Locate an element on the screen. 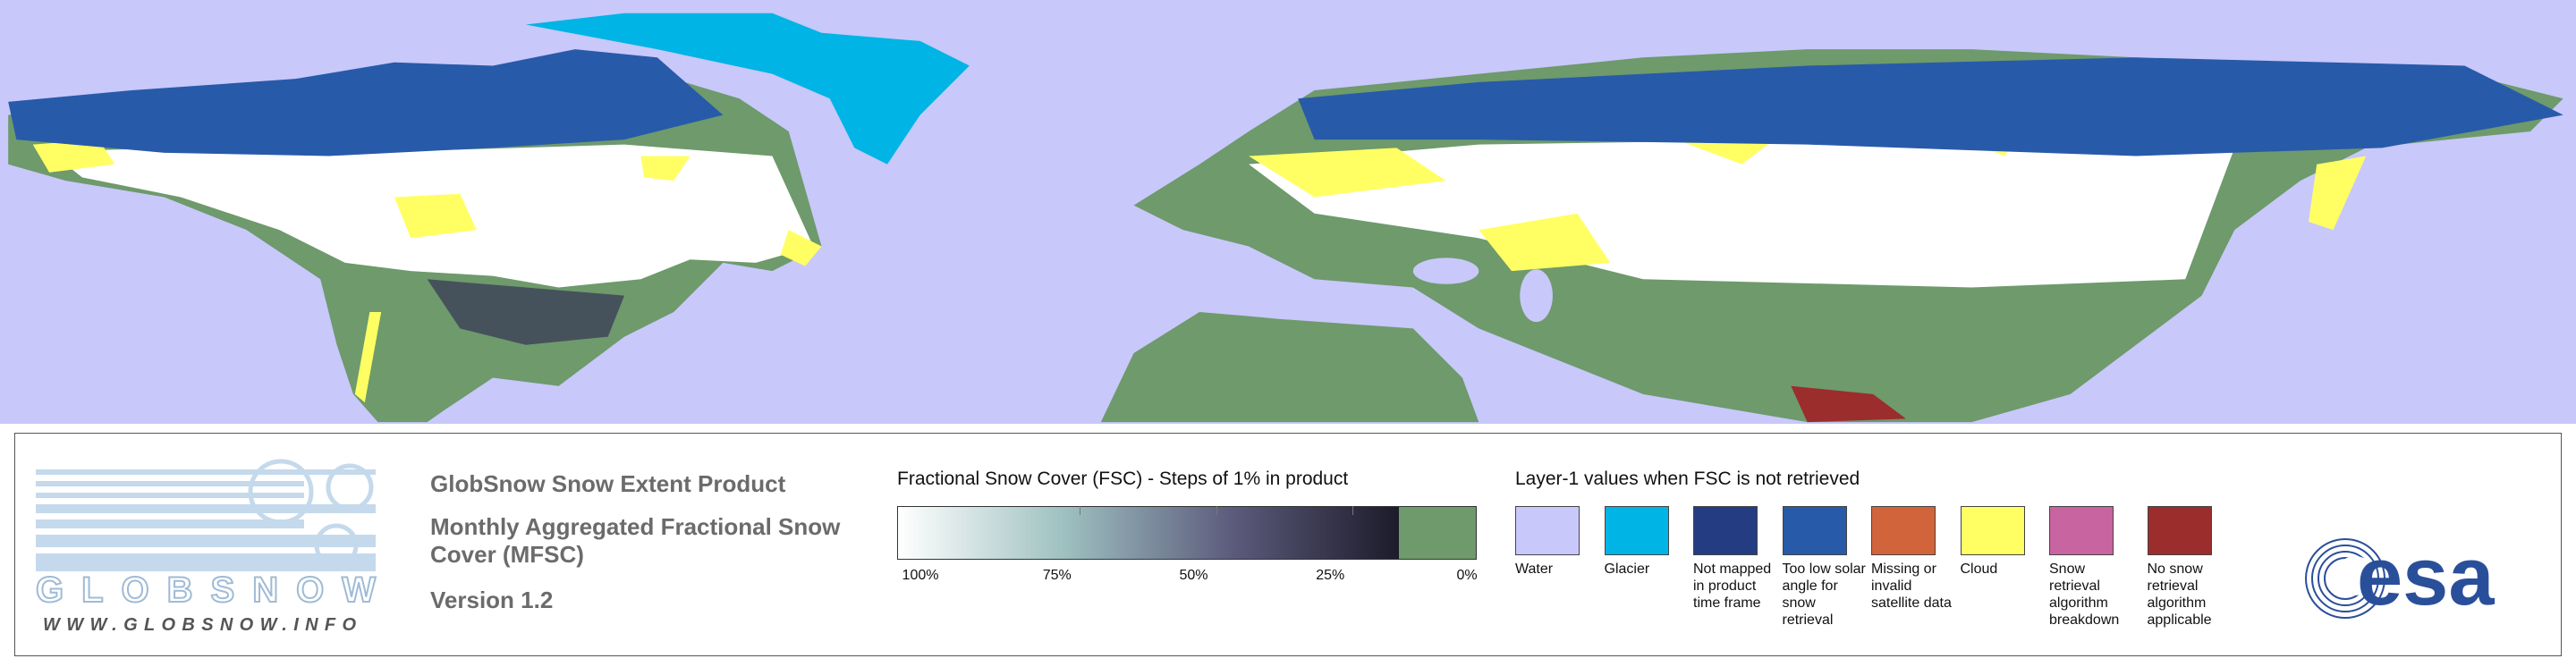 The image size is (2576, 667). legend-label: Cloud is located at coordinates (1979, 569).